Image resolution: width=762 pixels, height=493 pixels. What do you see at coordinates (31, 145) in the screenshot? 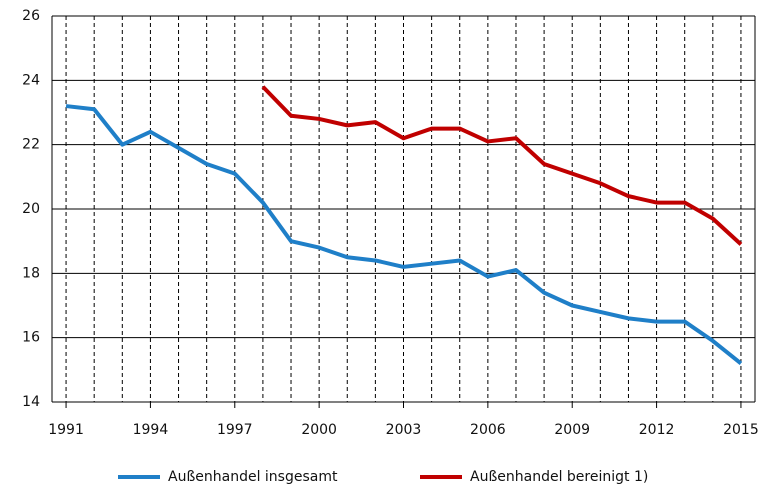
I see `y-tick-label: 22` at bounding box center [31, 145].